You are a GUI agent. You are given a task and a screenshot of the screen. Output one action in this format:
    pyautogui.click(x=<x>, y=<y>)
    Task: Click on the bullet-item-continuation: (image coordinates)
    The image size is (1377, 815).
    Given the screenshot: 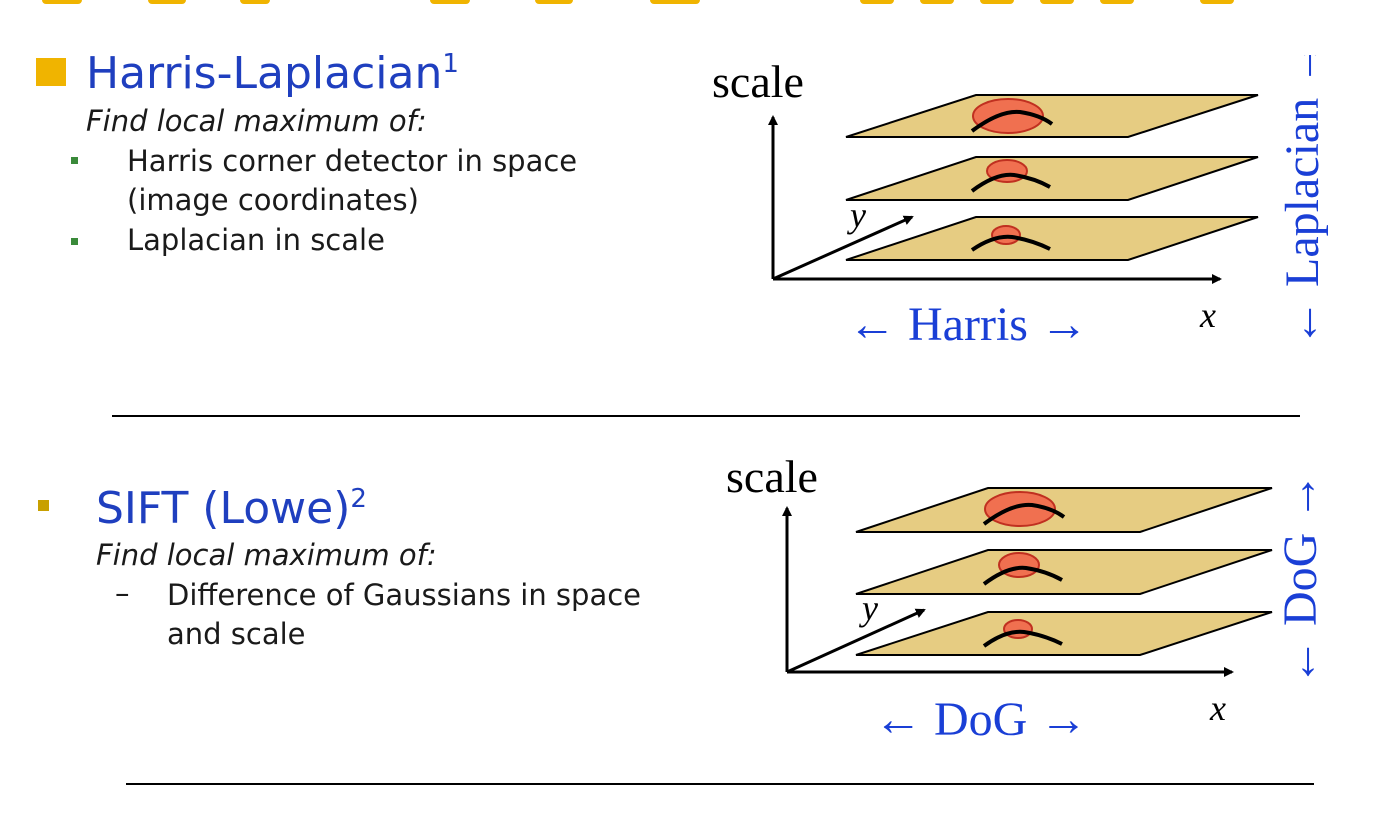 What is the action you would take?
    pyautogui.click(x=273, y=200)
    